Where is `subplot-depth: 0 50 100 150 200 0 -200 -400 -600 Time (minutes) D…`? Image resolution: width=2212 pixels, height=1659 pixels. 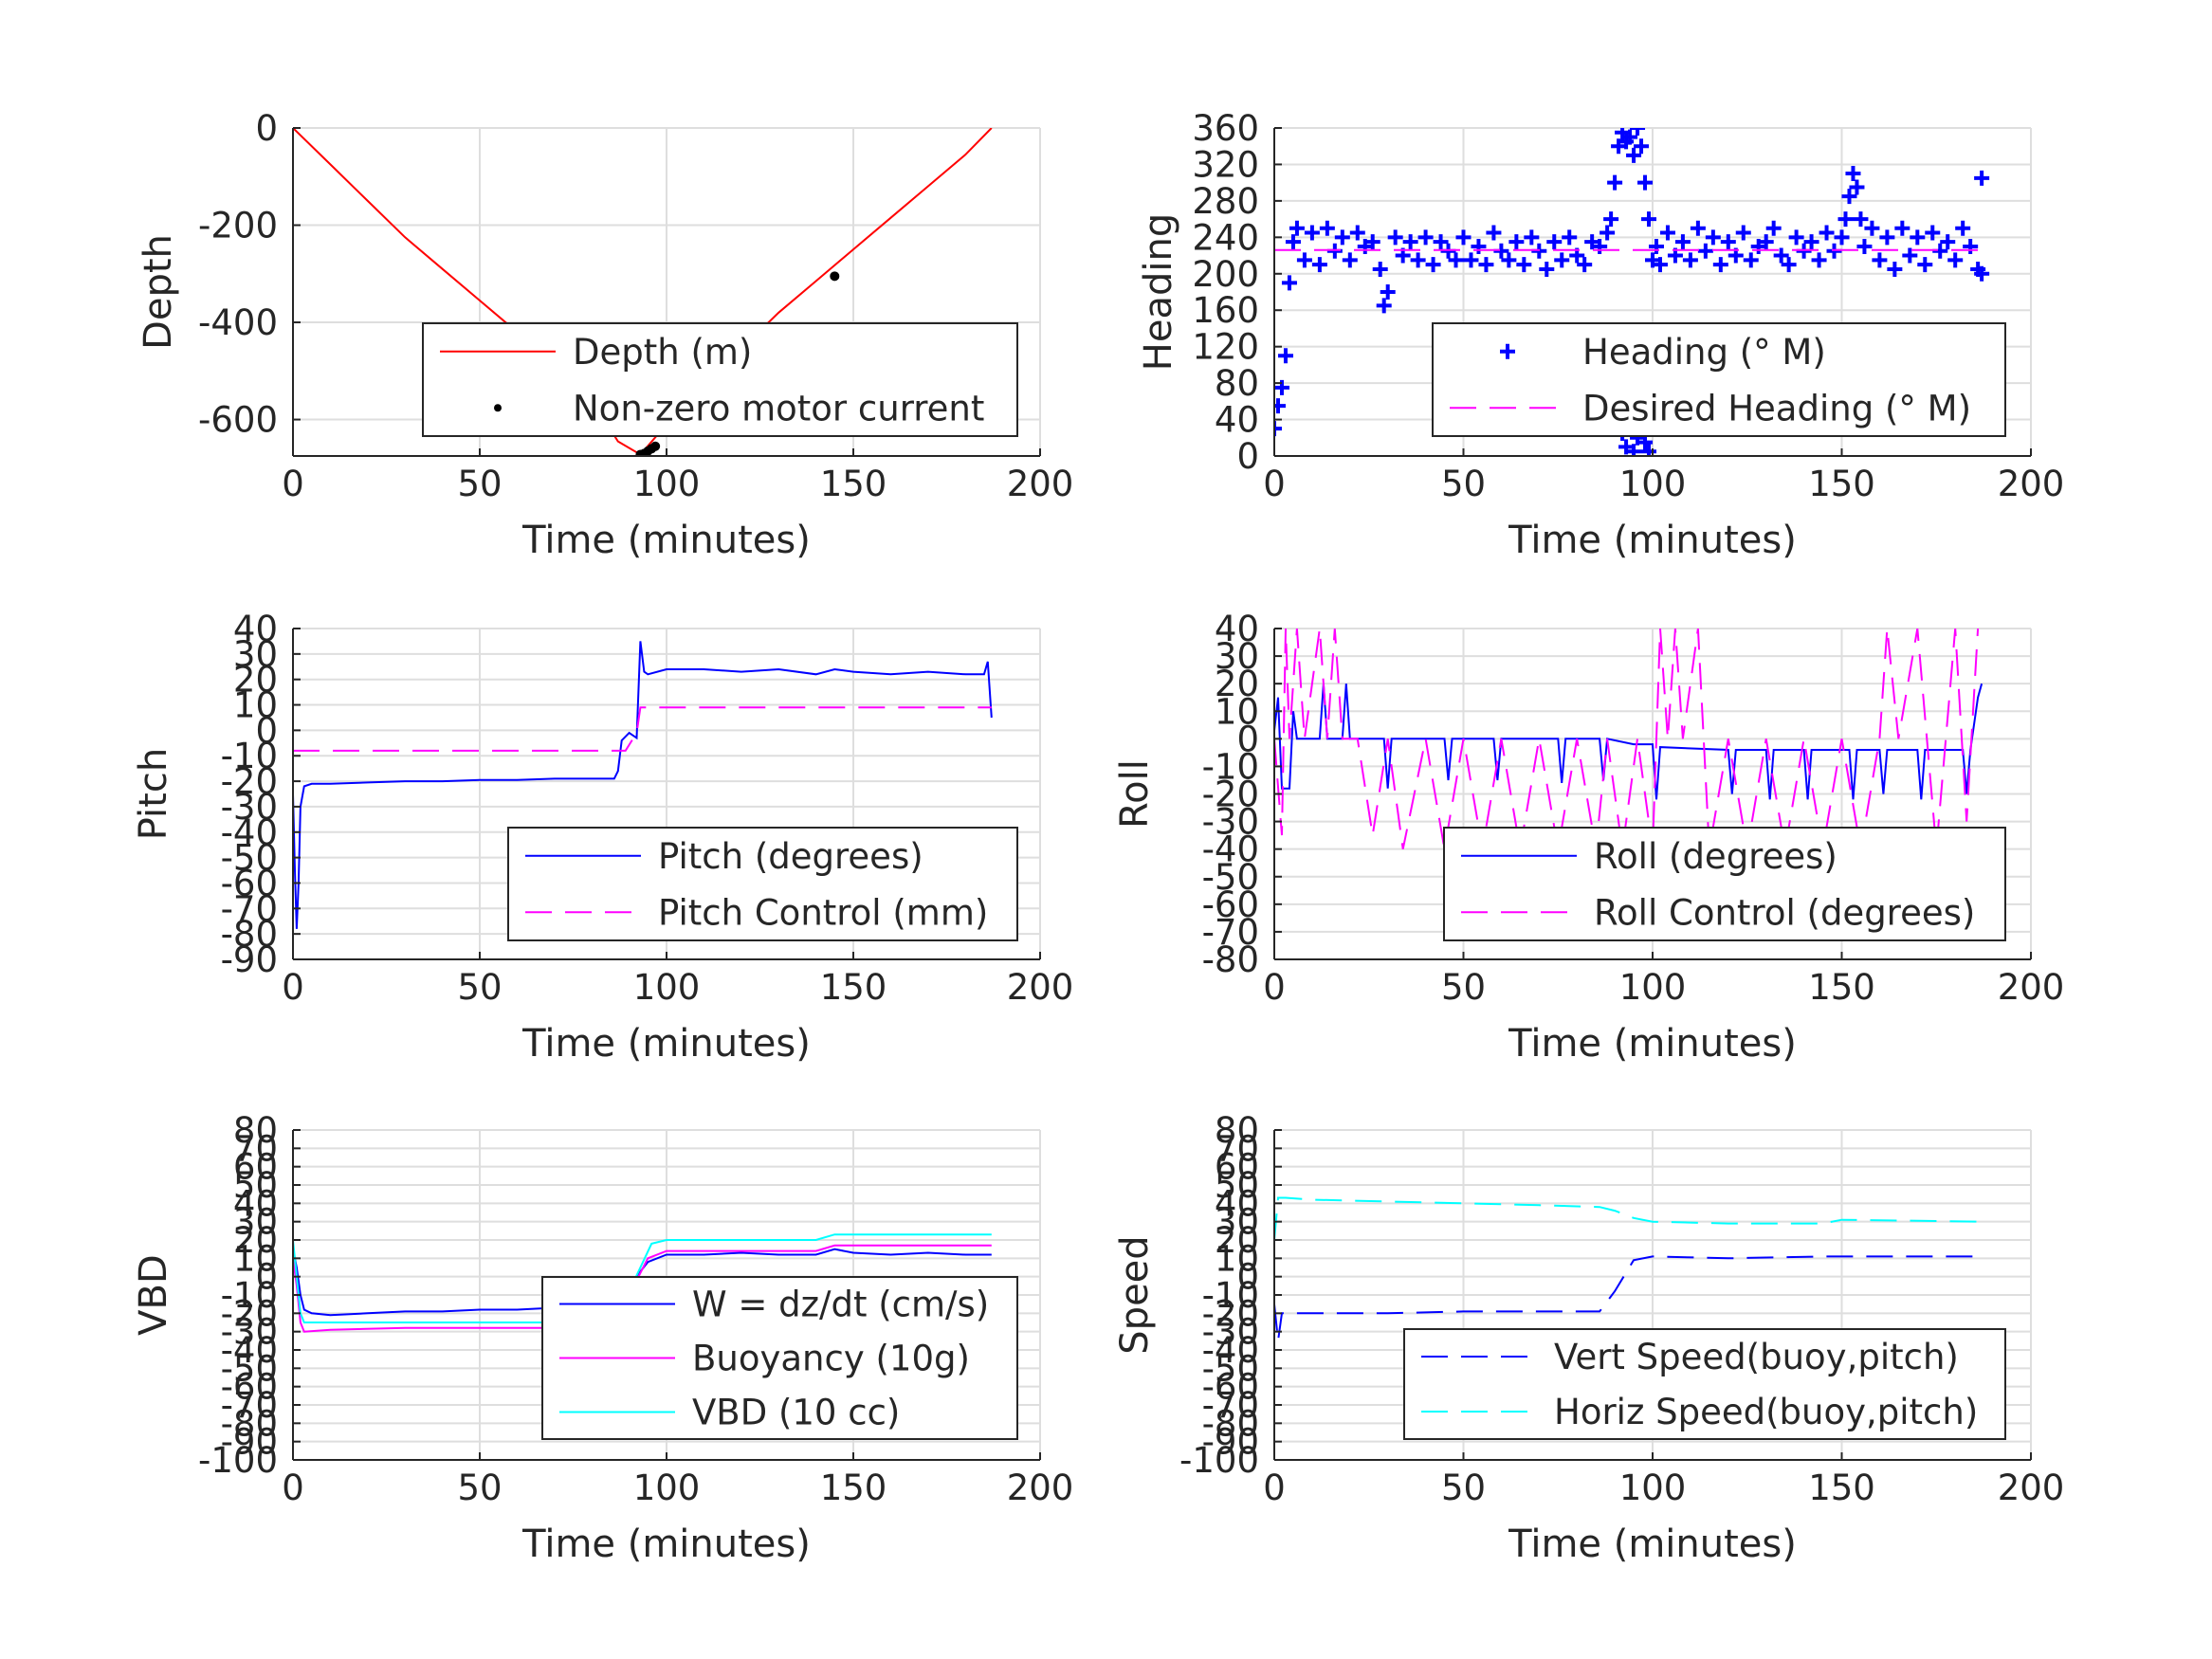 subplot-depth: 0 50 100 150 200 0 -200 -400 -600 Time (minutes) D… is located at coordinates (605, 335).